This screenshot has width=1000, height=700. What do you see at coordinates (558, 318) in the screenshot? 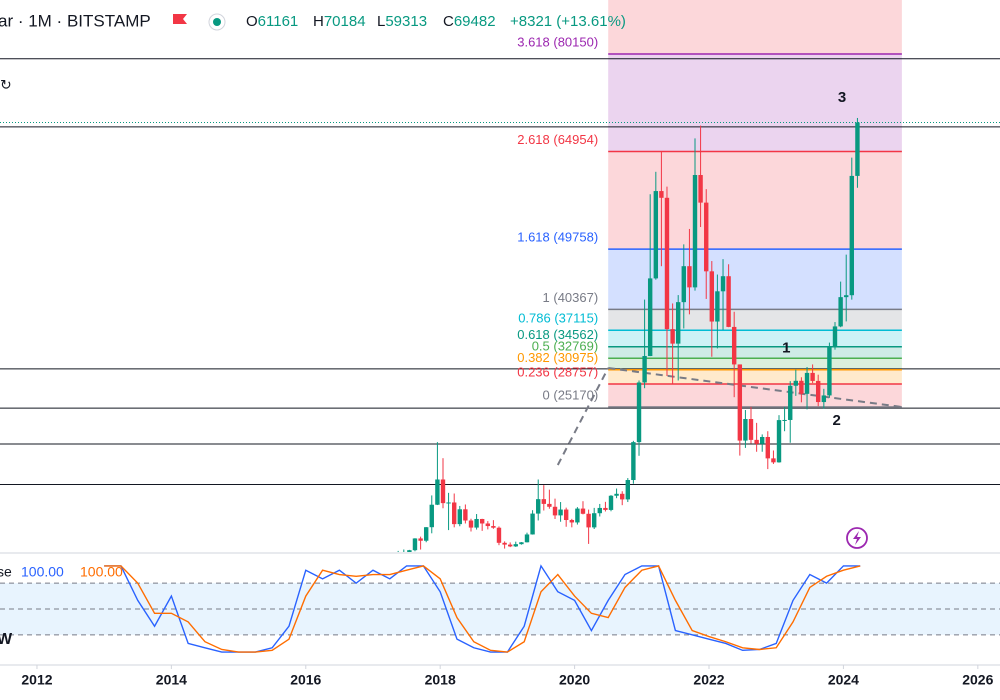
I see `fib-label: 0.786 (37115)` at bounding box center [558, 318].